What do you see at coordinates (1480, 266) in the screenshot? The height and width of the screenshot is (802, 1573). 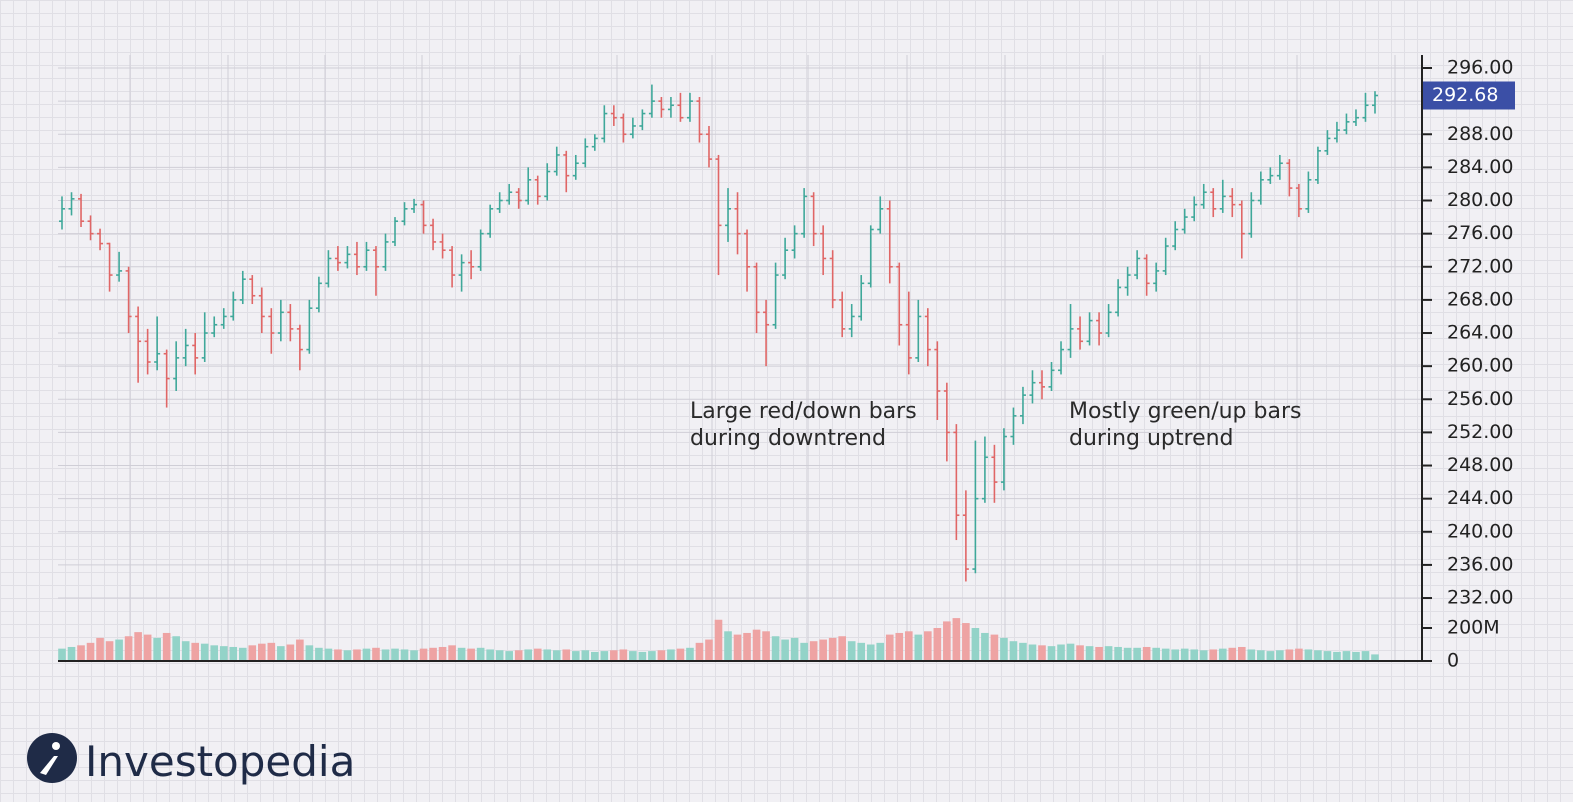 I see `y-tick-label: 272.00` at bounding box center [1480, 266].